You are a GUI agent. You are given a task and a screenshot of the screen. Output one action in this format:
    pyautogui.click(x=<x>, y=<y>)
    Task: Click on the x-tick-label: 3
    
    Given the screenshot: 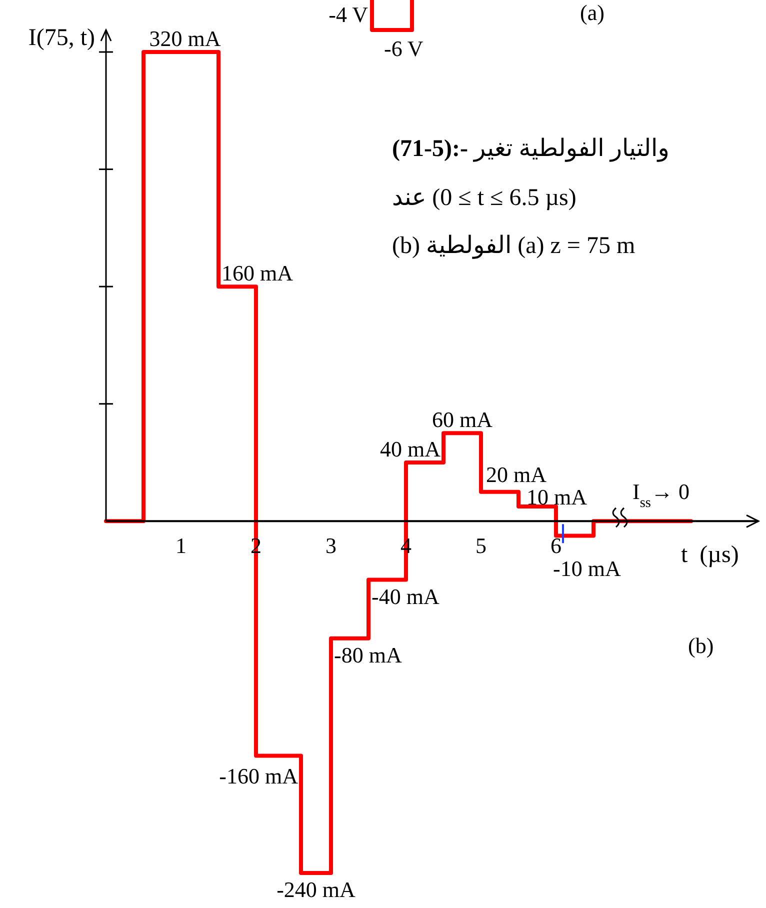 What is the action you would take?
    pyautogui.click(x=331, y=545)
    